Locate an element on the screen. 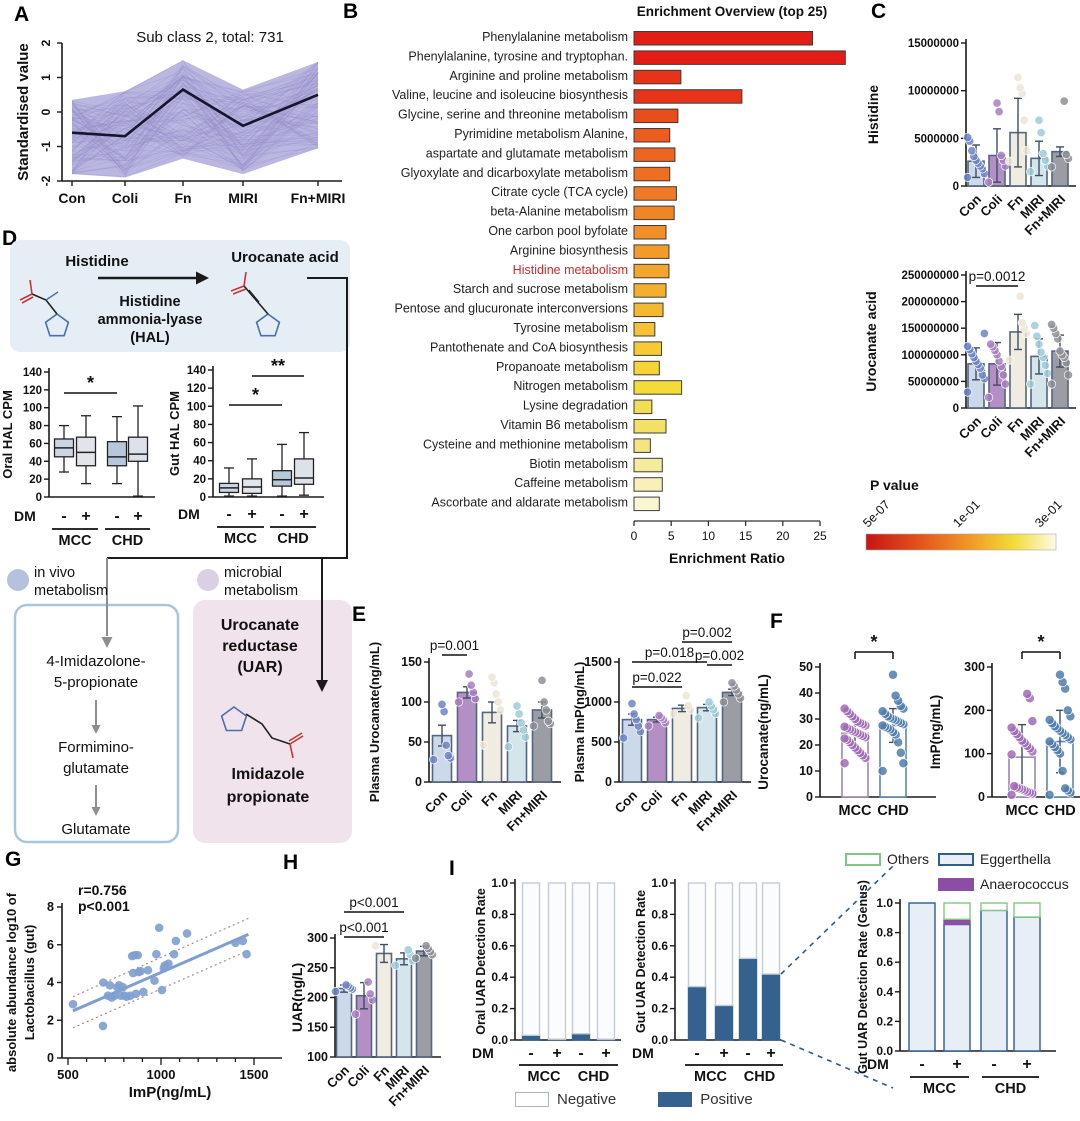 The width and height of the screenshot is (1080, 1121). svg-text: in vivo is located at coordinates (54, 573).